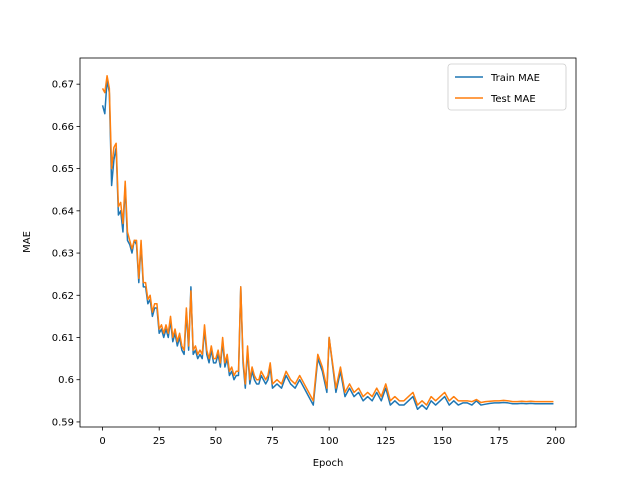  What do you see at coordinates (63, 211) in the screenshot?
I see `y-tick-label: 0.64` at bounding box center [63, 211].